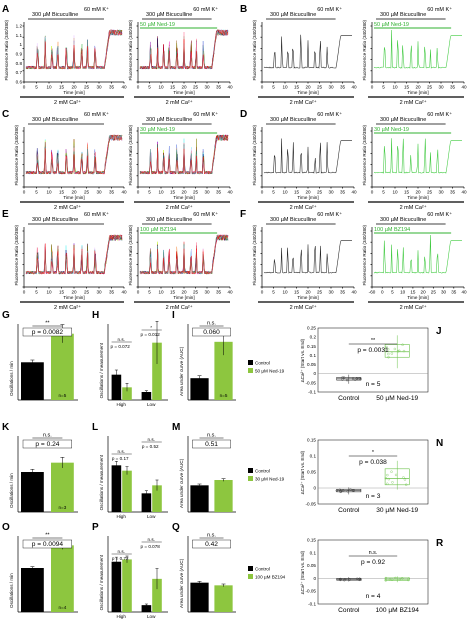 This screenshot has height=634, width=474. What do you see at coordinates (19, 82) in the screenshot?
I see `y-tick-label: 0.6` at bounding box center [19, 82].